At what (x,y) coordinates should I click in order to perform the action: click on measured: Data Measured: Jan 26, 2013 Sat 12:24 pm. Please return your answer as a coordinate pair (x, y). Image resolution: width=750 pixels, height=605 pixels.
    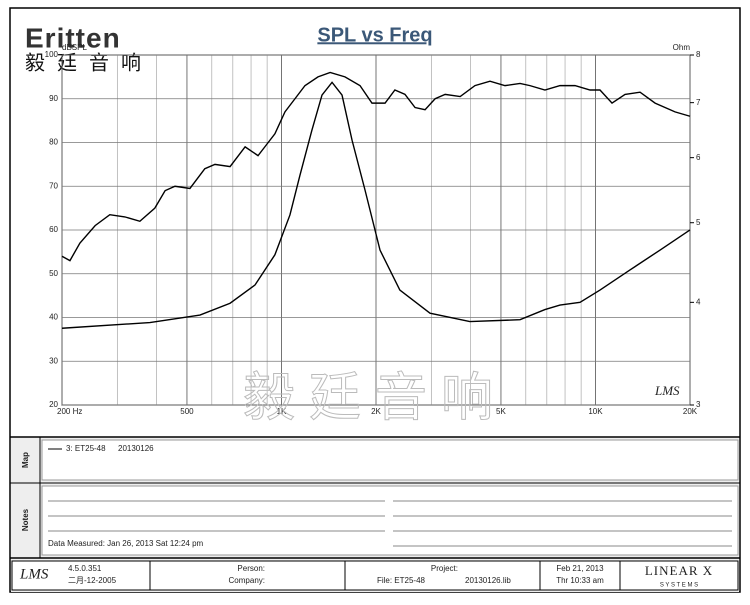
    Looking at the image, I should click on (126, 543).